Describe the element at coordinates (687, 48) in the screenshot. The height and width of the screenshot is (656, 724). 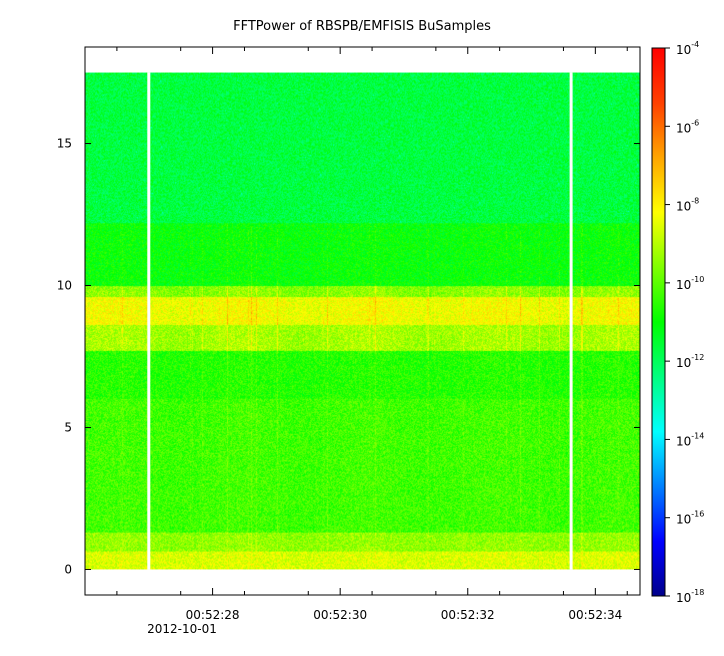
I see `colorbar-tick-label: 10⁻⁴` at that location.